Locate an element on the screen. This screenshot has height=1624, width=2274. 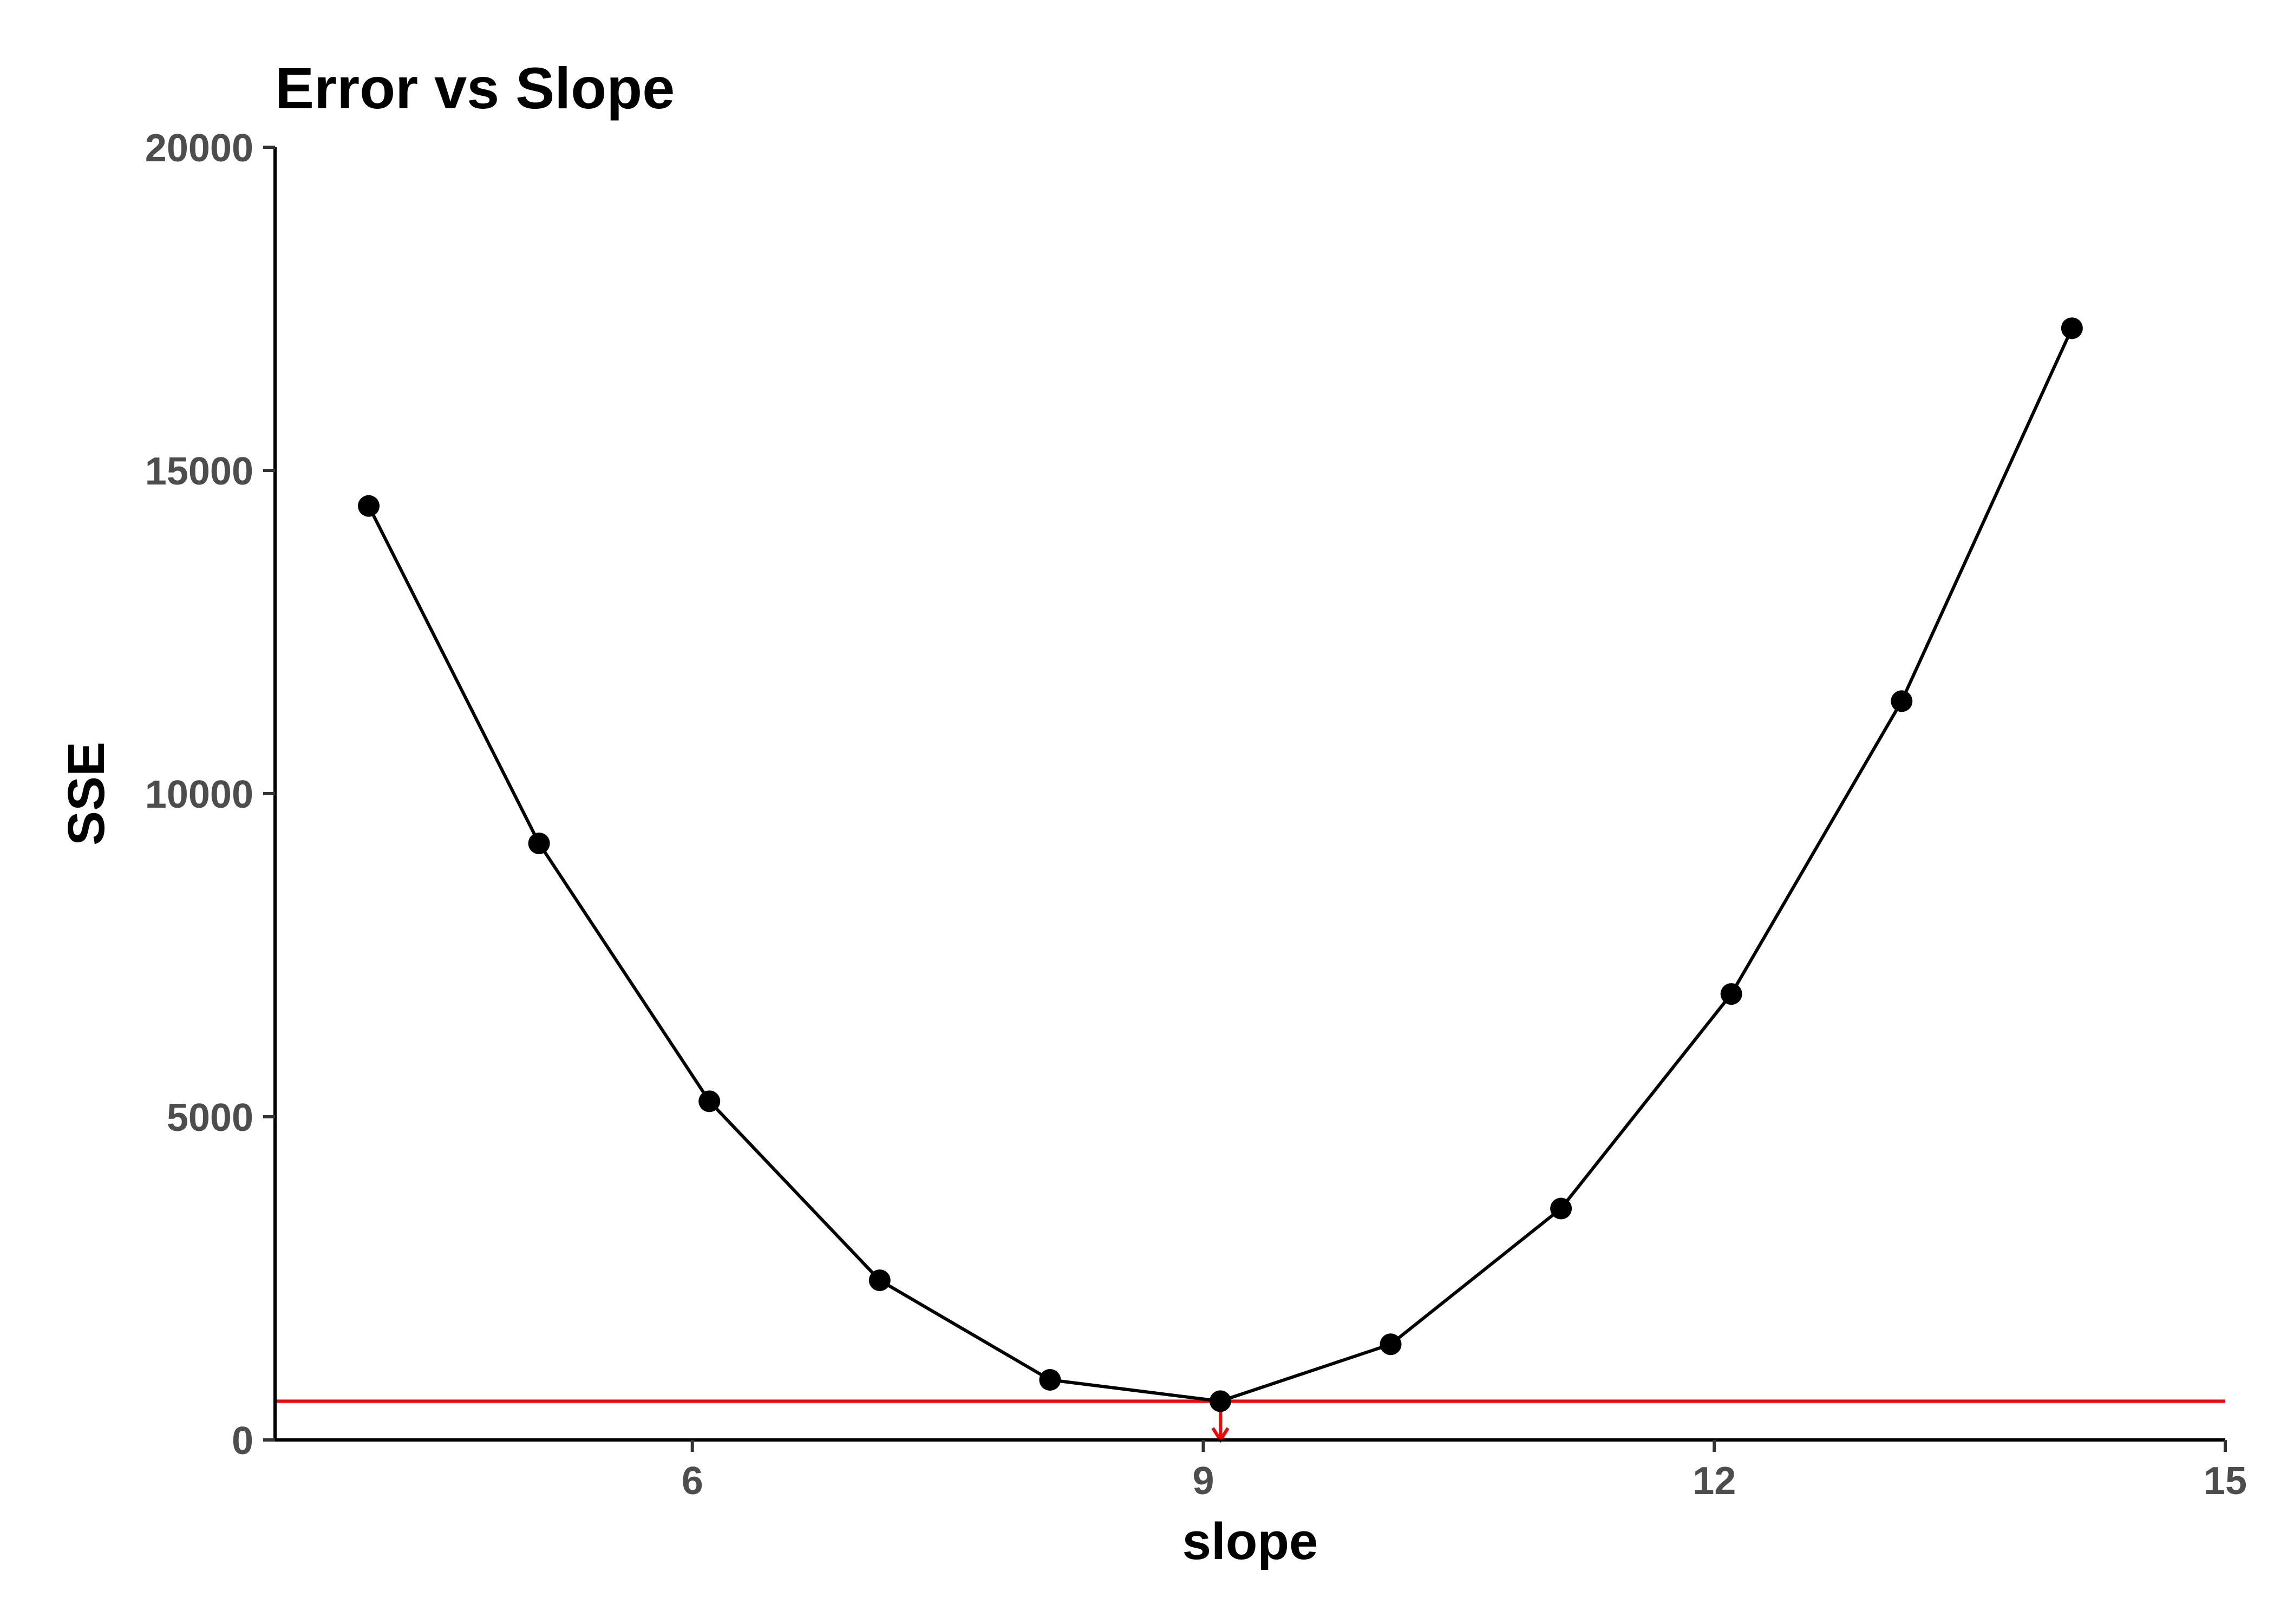
x-axis-title: slope is located at coordinates (1250, 1541).